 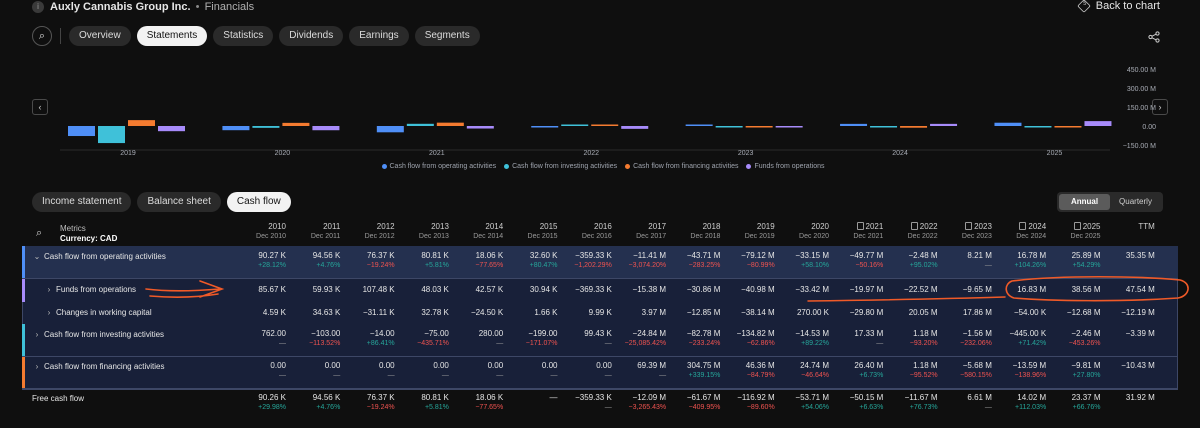 What do you see at coordinates (447, 36) in the screenshot?
I see `tab-segments: Segments` at bounding box center [447, 36].